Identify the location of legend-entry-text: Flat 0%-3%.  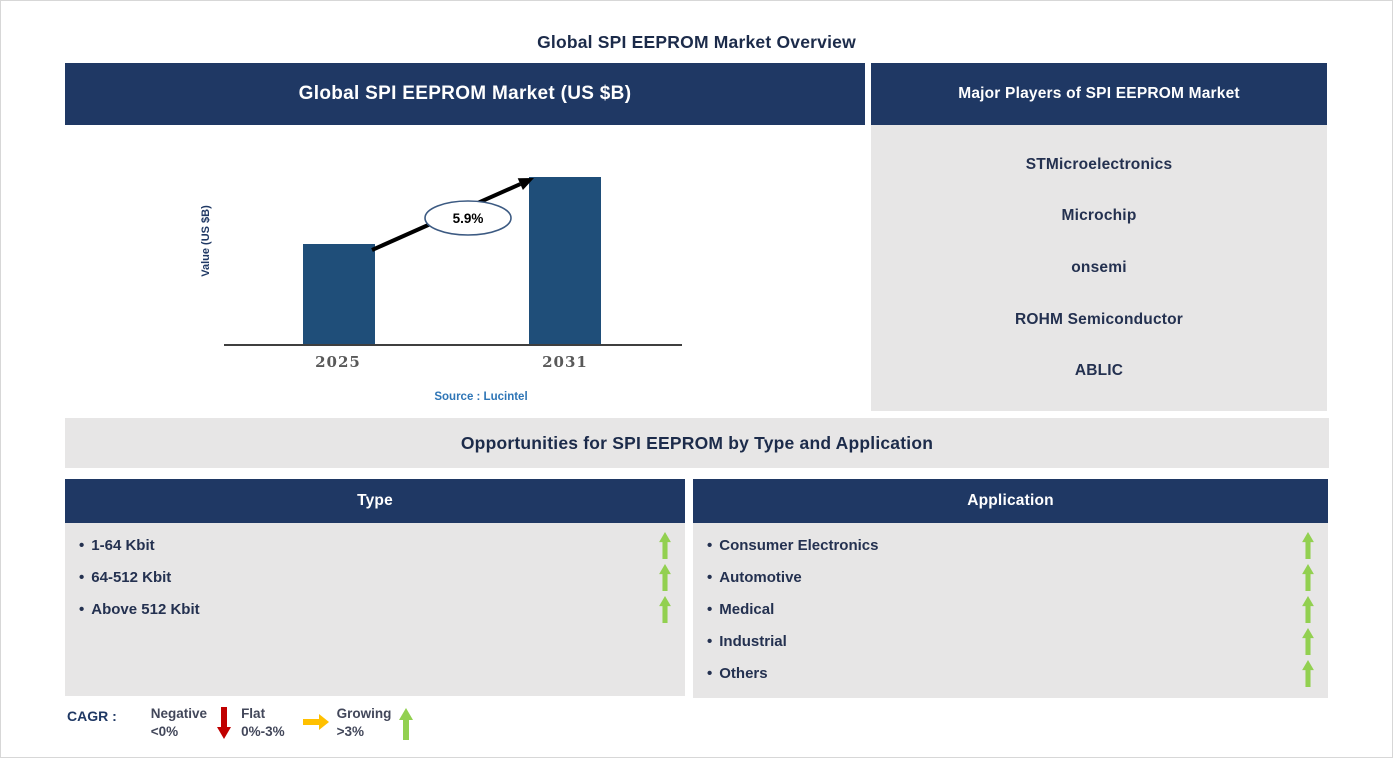
(263, 722).